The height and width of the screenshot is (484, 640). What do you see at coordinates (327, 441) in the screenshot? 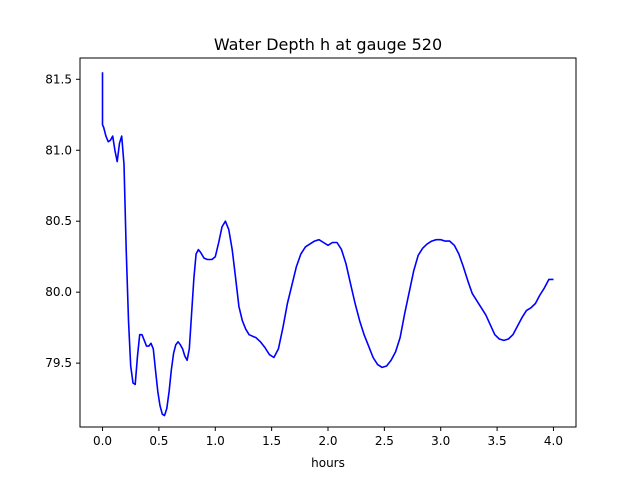
I see `x-tick-label: 2.0` at bounding box center [327, 441].